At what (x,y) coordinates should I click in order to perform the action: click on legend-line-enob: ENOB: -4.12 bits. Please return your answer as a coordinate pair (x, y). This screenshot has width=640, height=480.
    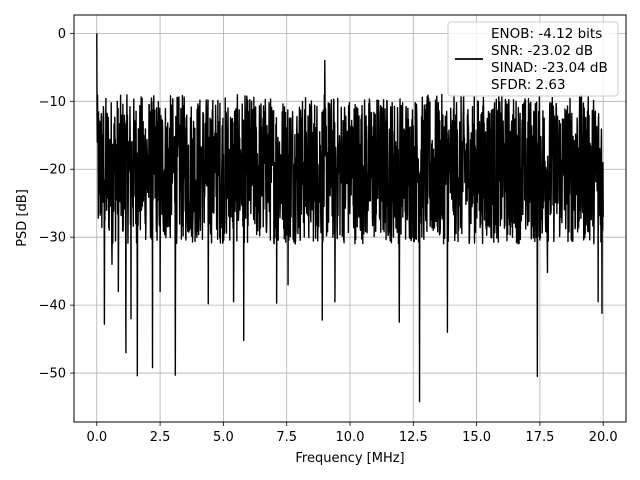
    Looking at the image, I should click on (546, 34).